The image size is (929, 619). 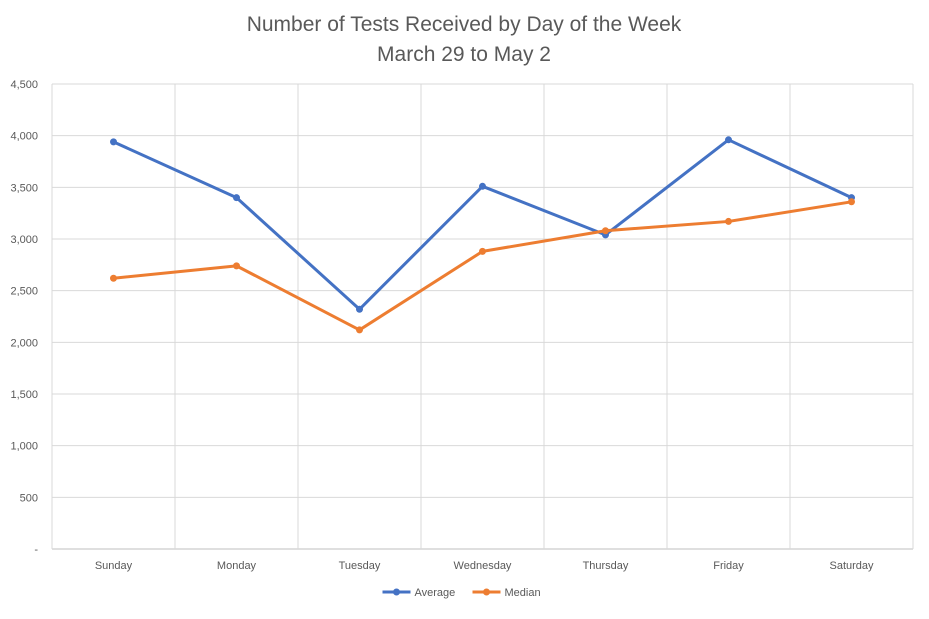 What do you see at coordinates (24, 395) in the screenshot?
I see `y-tick-label: 1,500` at bounding box center [24, 395].